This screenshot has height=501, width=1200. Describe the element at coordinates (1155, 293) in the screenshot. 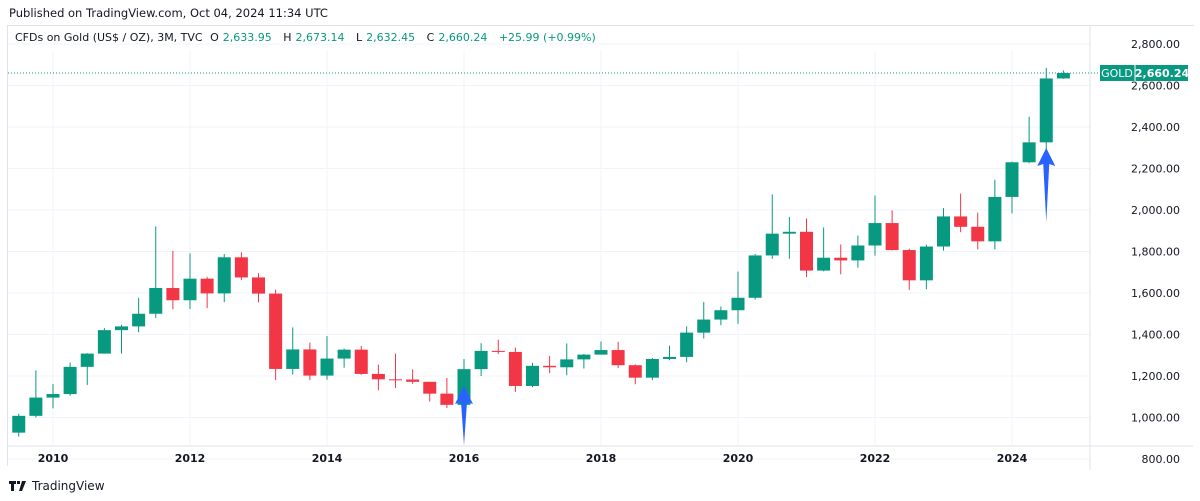

I see `y-tick-label: 1,600.00` at that location.